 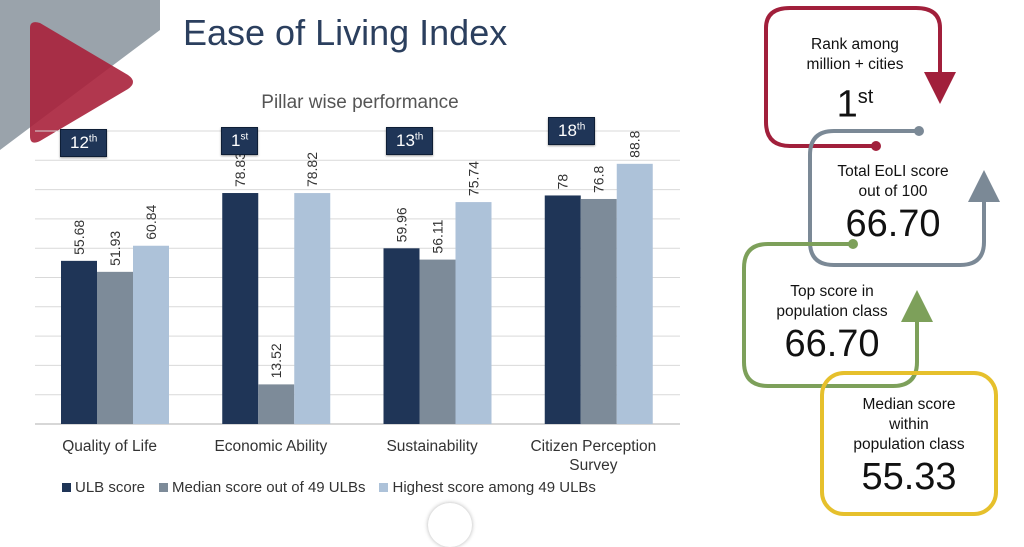 I want to click on chart-title: Pillar wise performance, so click(x=360, y=102).